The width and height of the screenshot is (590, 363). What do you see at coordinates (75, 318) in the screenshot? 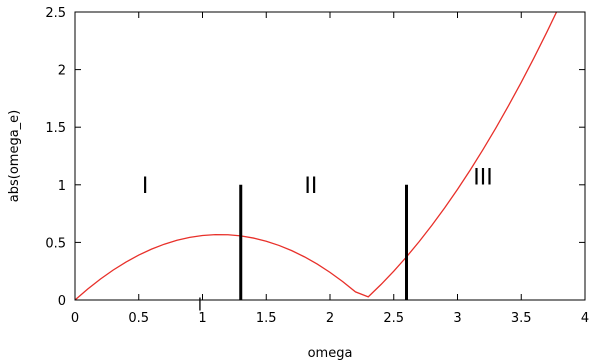
I see `x-tick-label: 0` at bounding box center [75, 318].